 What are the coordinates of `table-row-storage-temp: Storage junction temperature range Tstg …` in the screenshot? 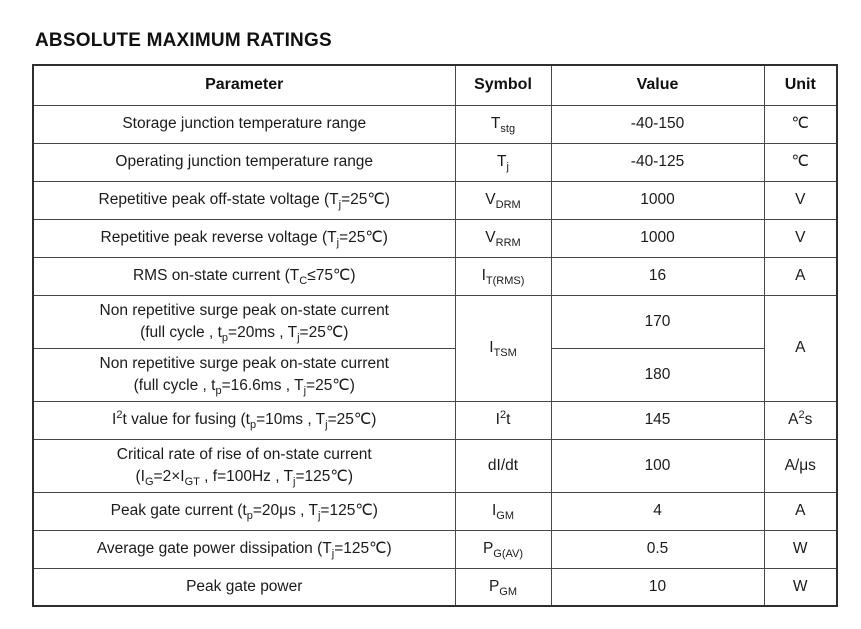 It's located at (435, 124).